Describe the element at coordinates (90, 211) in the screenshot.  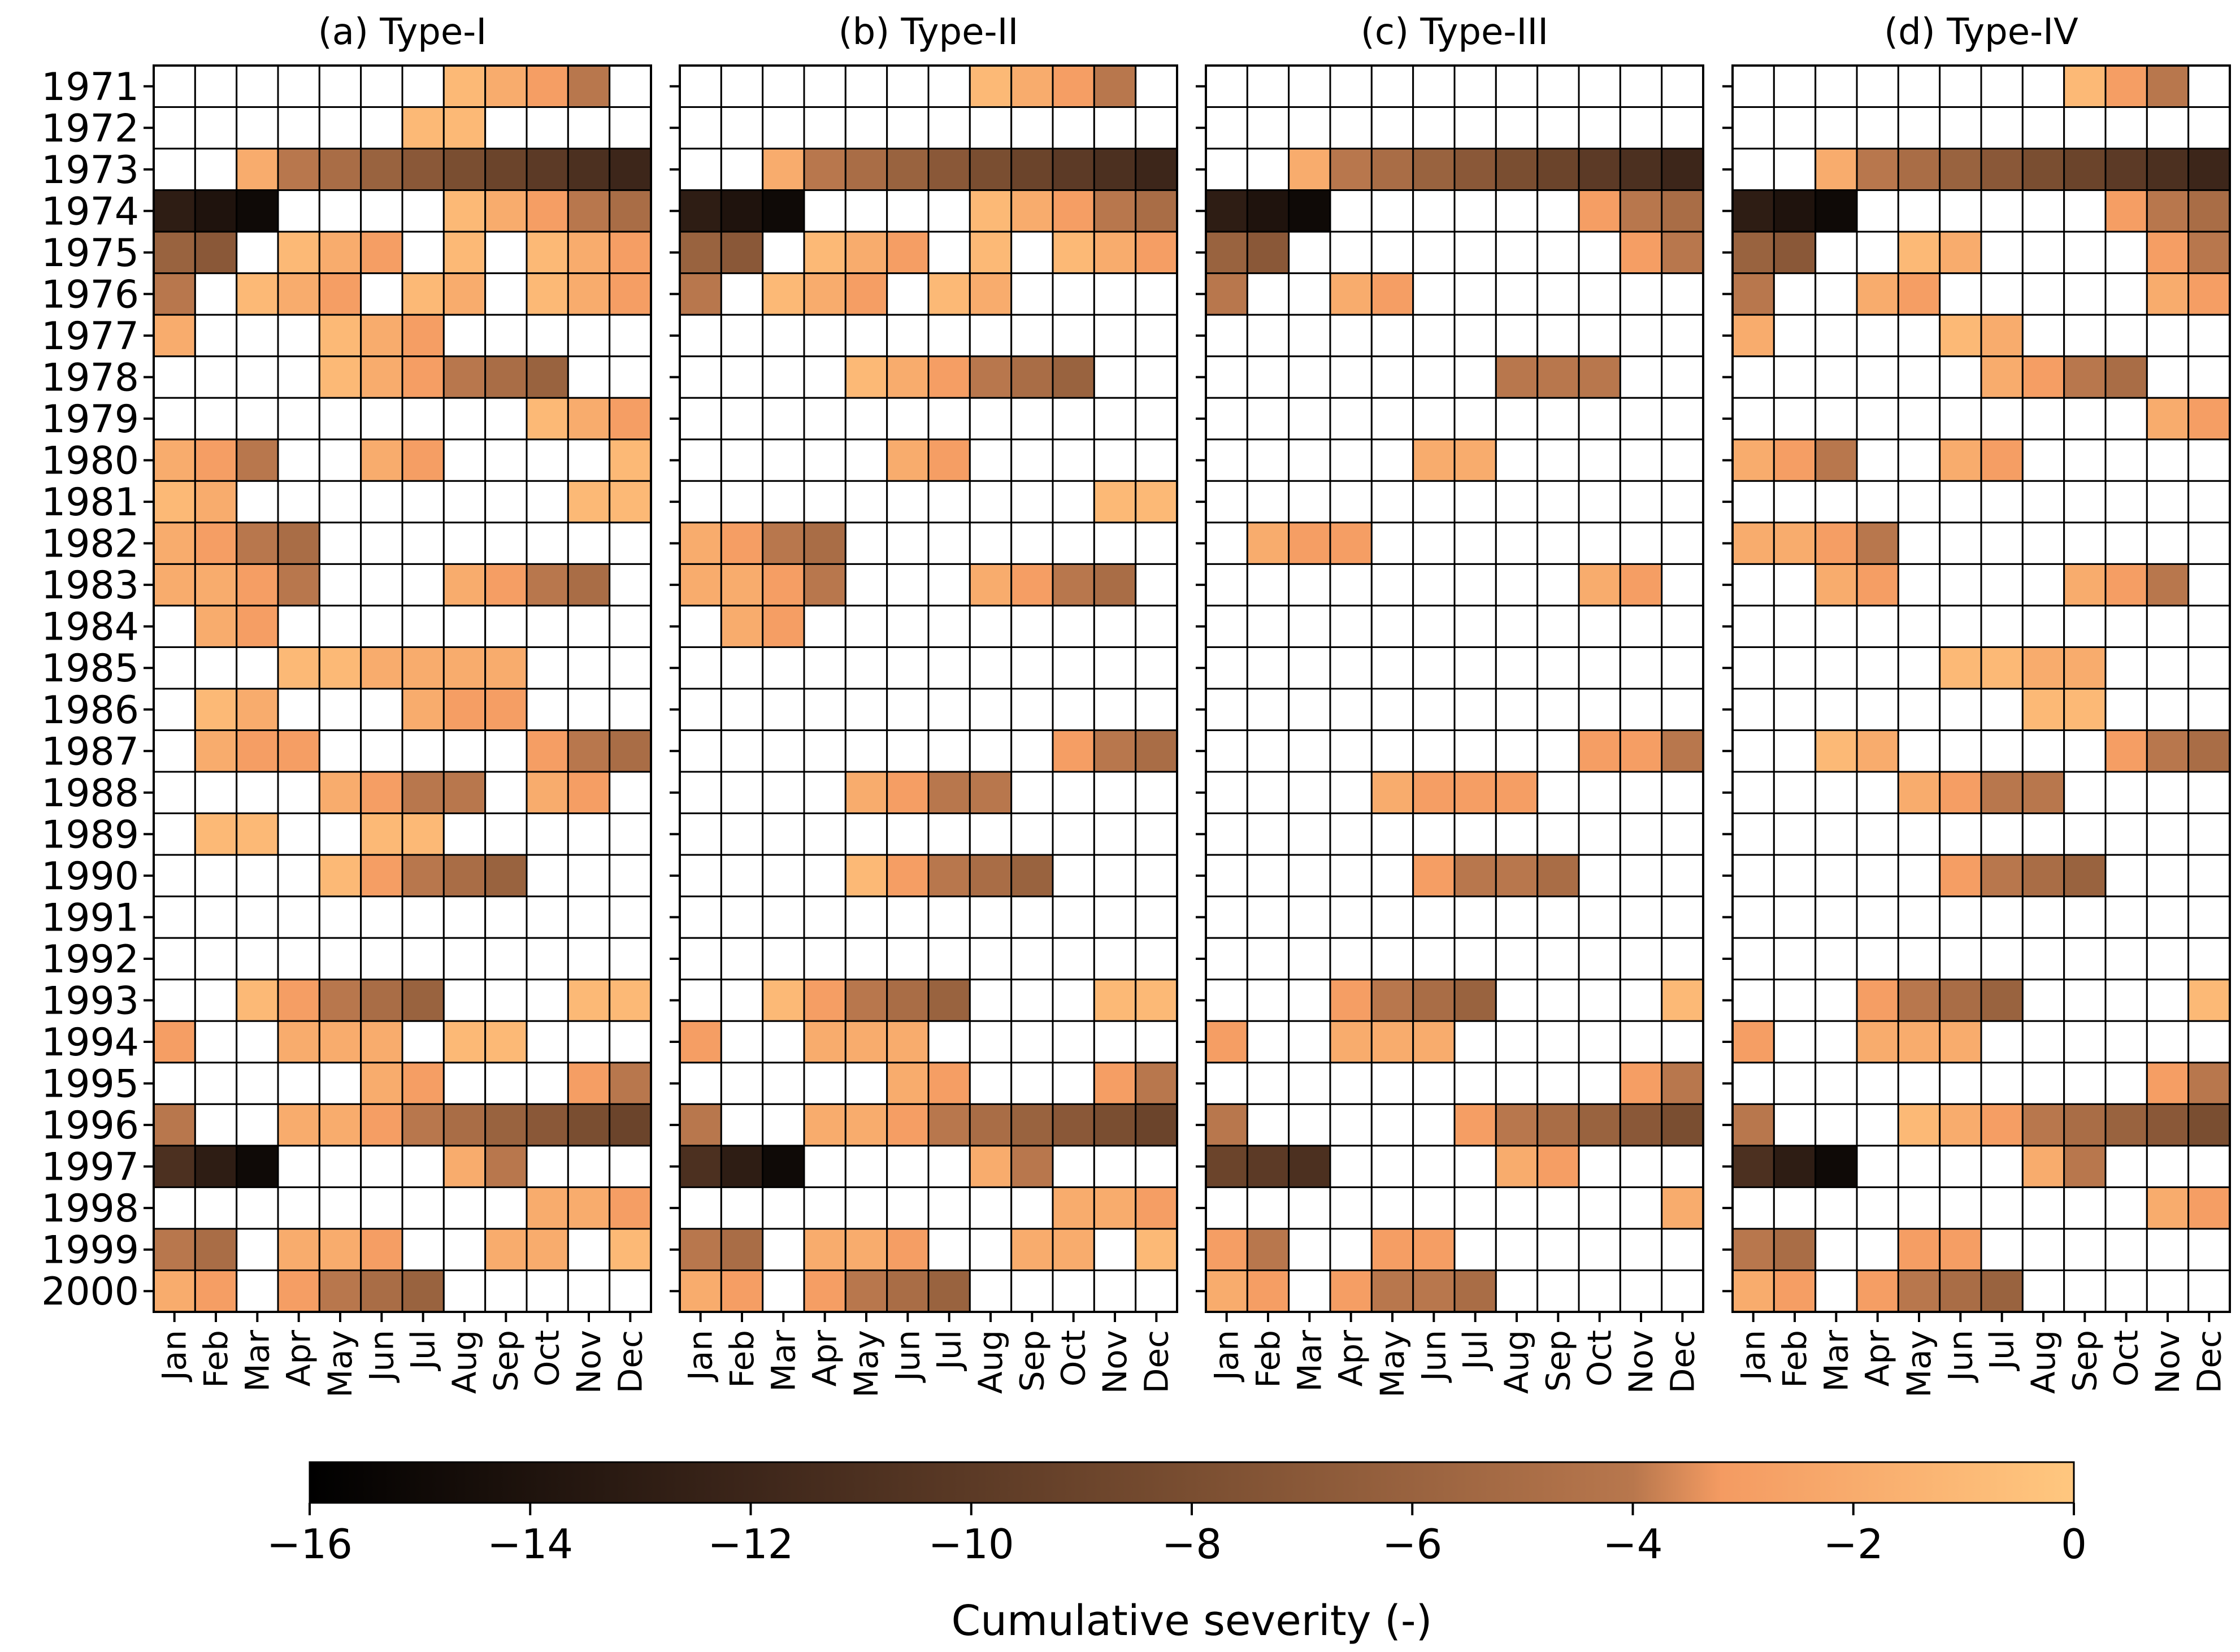
I see `y-tick-label: 1974` at that location.